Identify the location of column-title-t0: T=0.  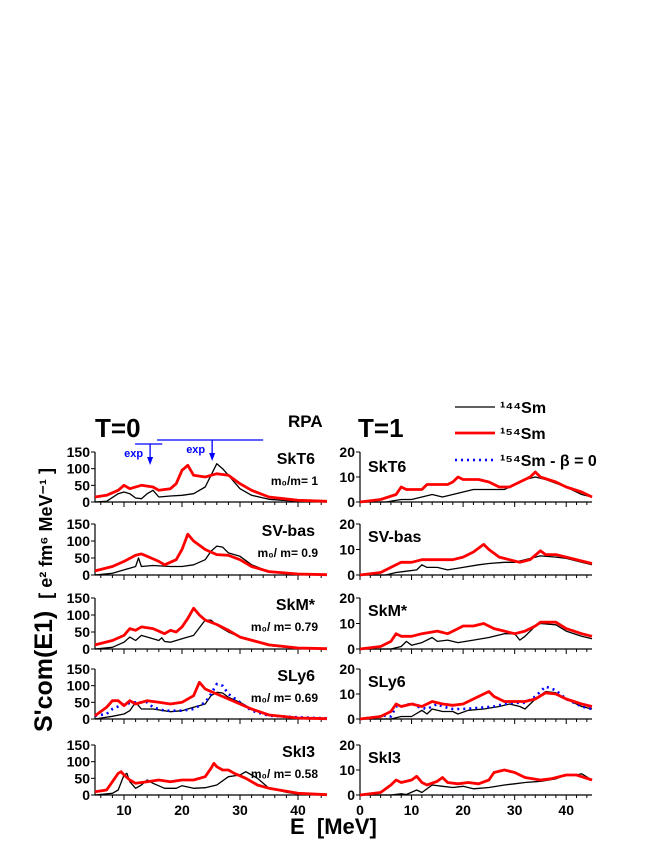
(118, 428).